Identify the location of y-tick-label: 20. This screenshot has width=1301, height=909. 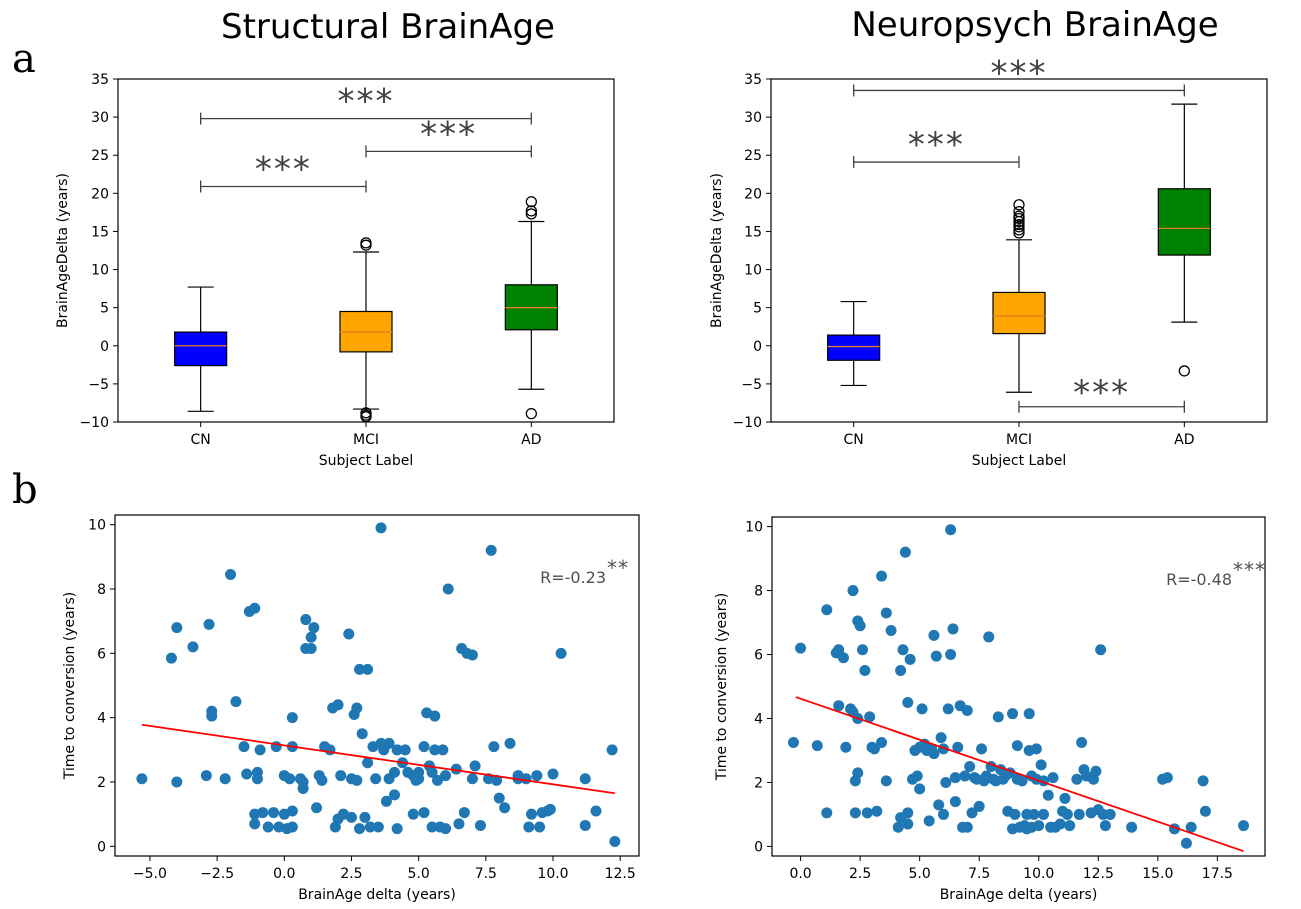
(753, 194).